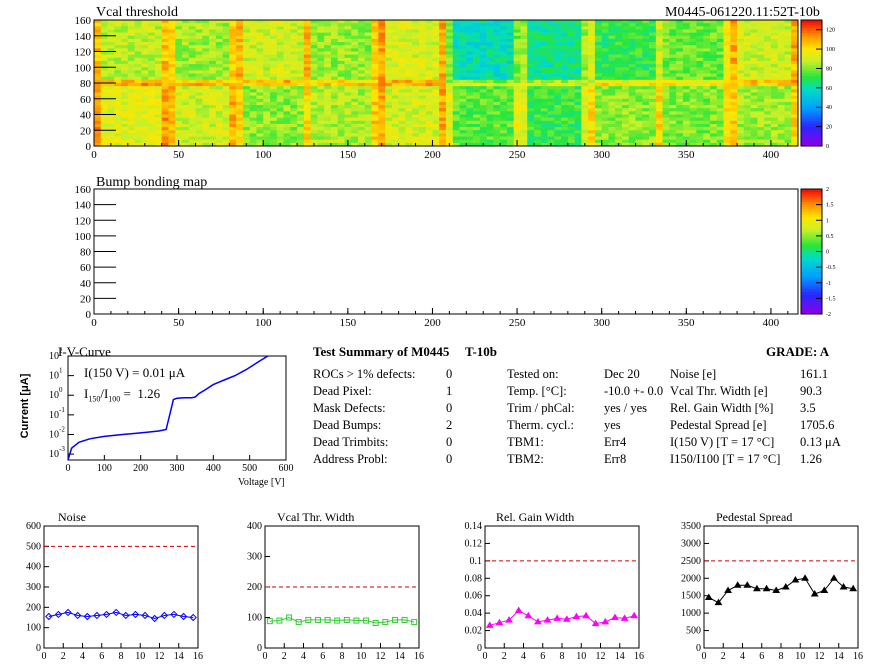 Image resolution: width=896 pixels, height=672 pixels. Describe the element at coordinates (33, 587) in the screenshot. I see `y-tick-label: 300` at that location.